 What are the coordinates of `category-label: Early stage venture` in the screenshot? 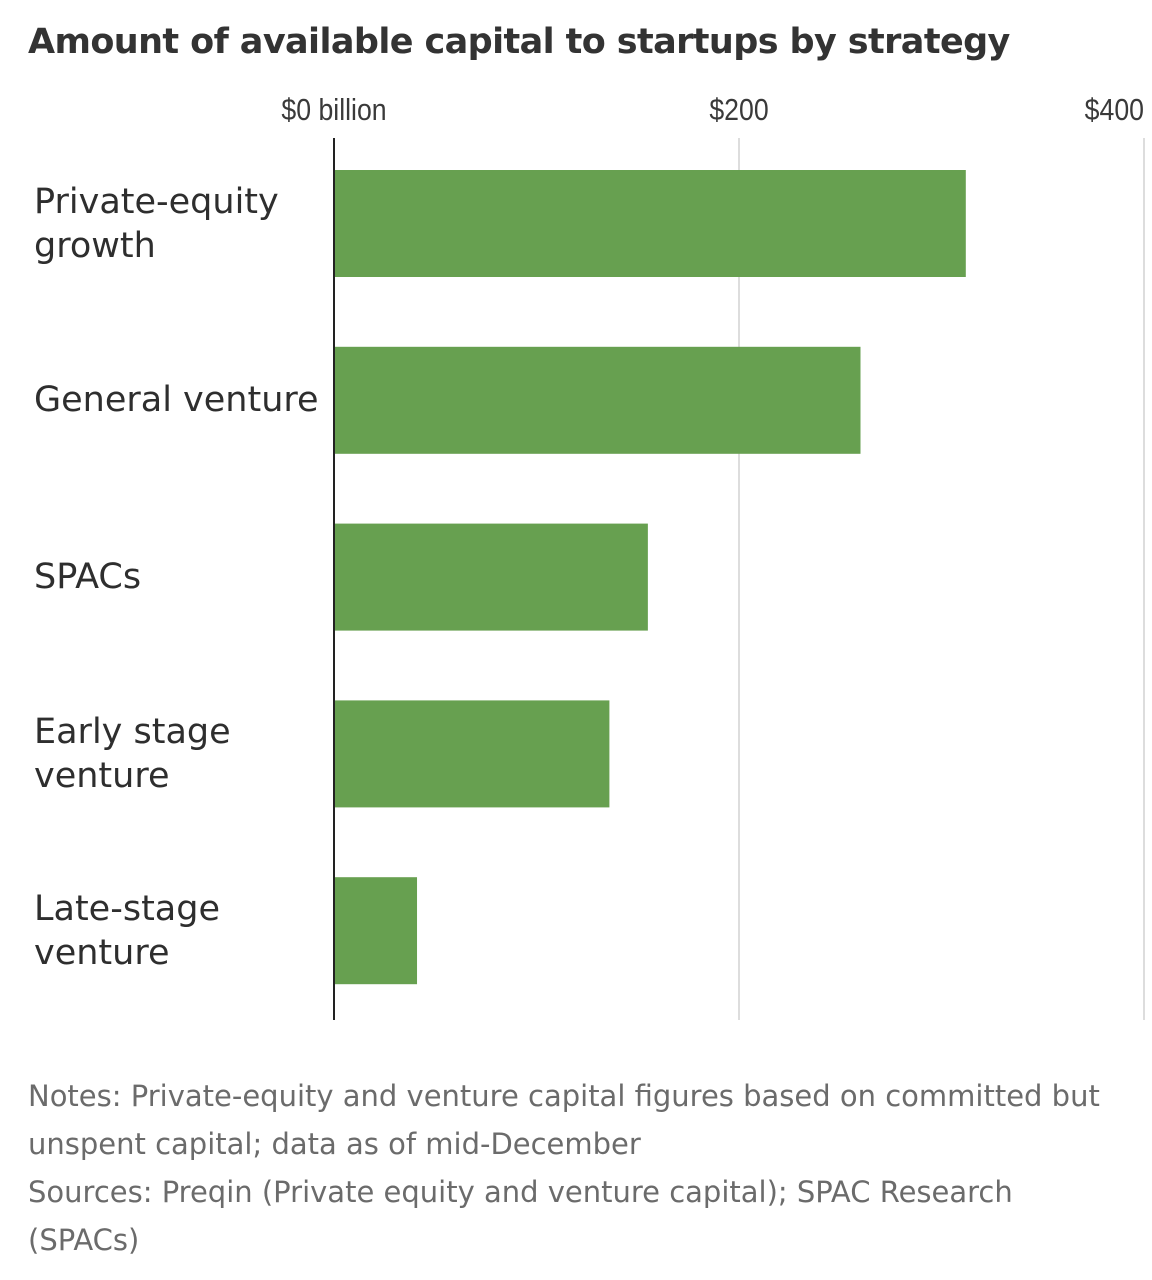 It's located at (184, 754).